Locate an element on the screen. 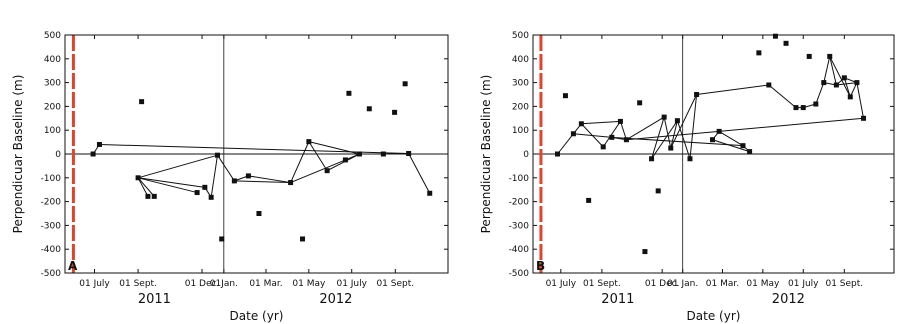  y-tick-label: -100 is located at coordinates (519, 179).